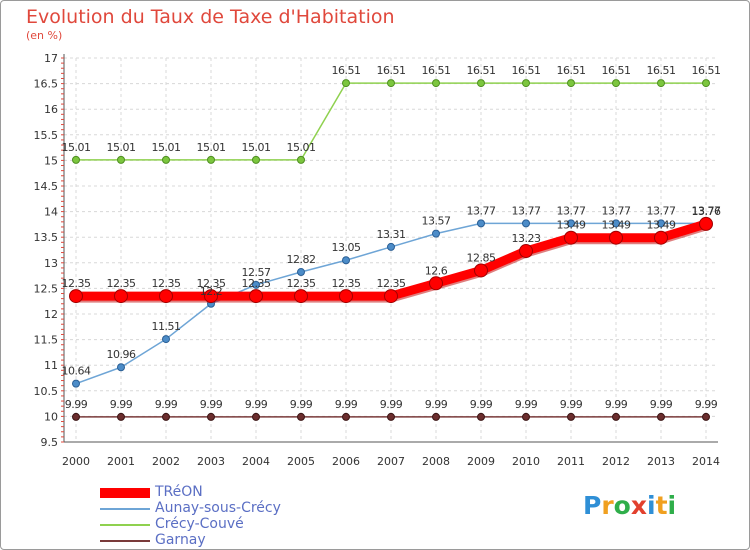 Image resolution: width=750 pixels, height=550 pixels. I want to click on x-tick-label: 2001, so click(121, 461).